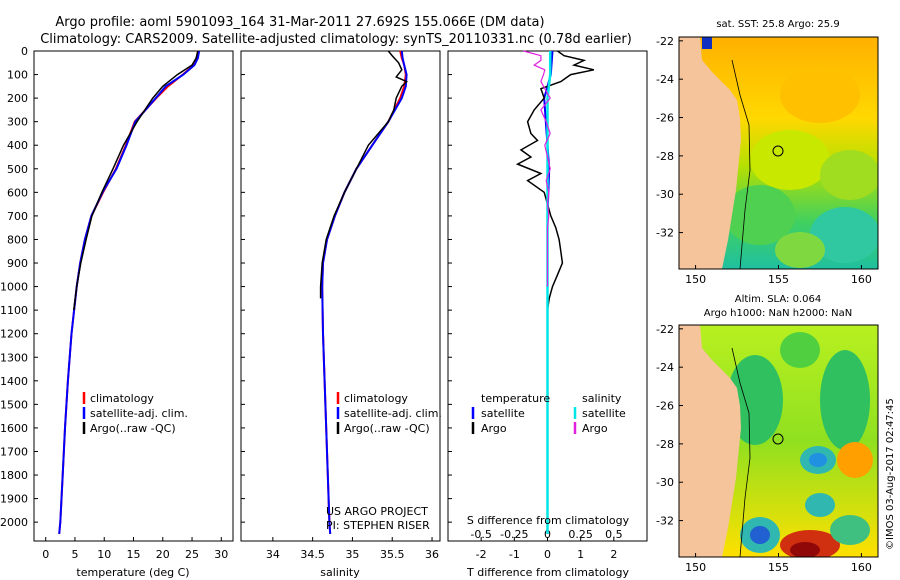 The height and width of the screenshot is (580, 900). I want to click on depth-tick-label: 200, so click(17, 98).